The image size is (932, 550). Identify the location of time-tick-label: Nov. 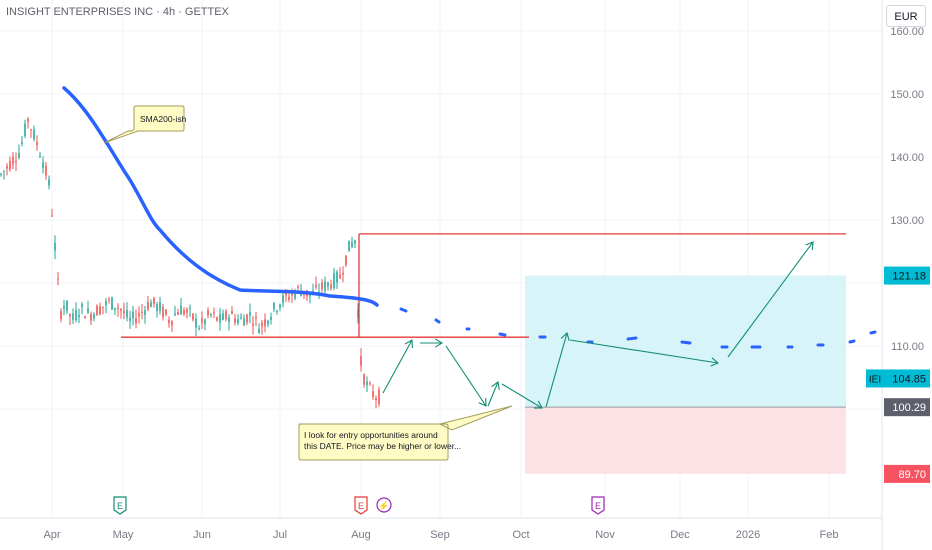
(605, 535).